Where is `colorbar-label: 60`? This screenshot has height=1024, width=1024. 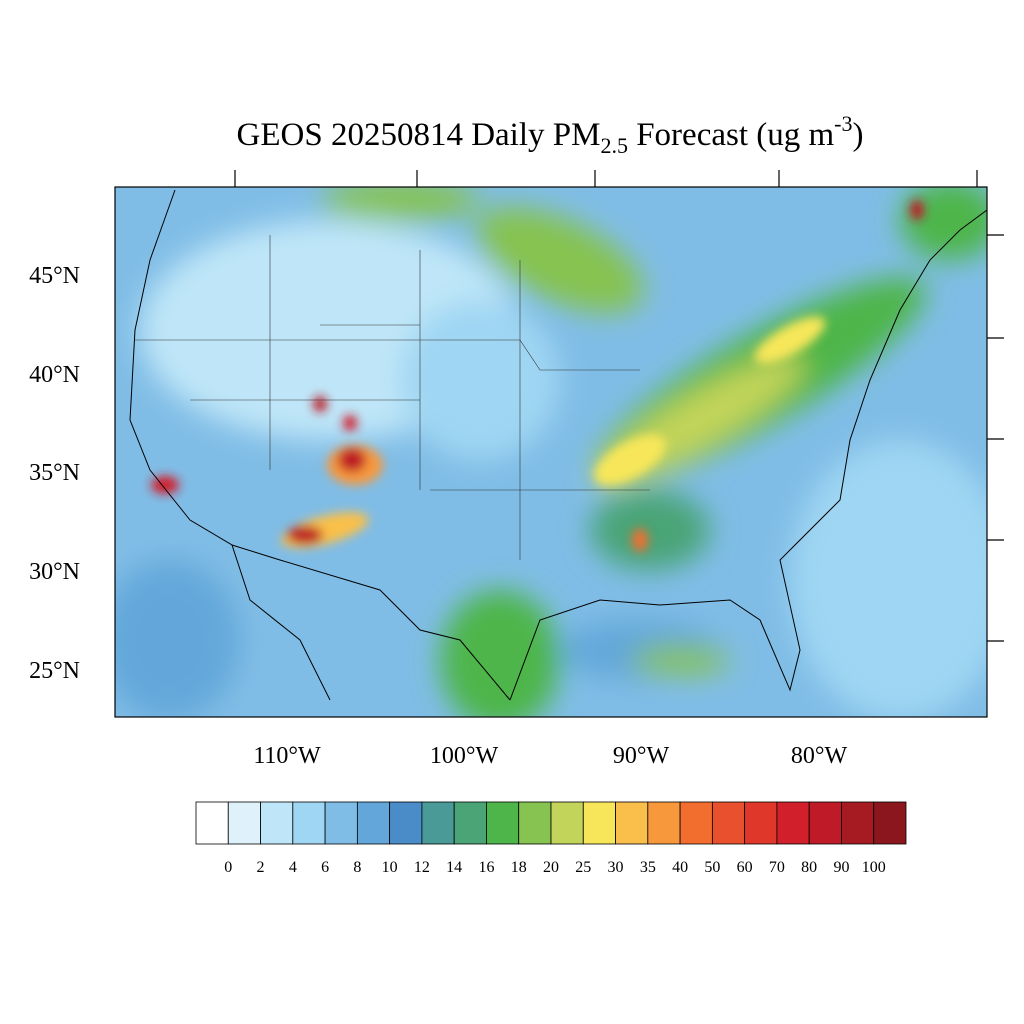 colorbar-label: 60 is located at coordinates (745, 867).